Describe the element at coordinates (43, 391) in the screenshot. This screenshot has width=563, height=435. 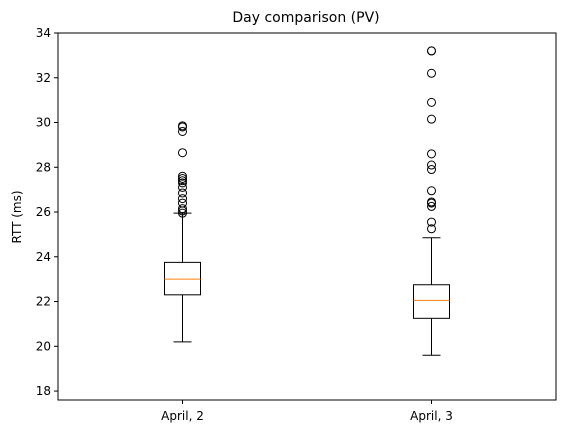
I see `y-tick-label: 18` at that location.